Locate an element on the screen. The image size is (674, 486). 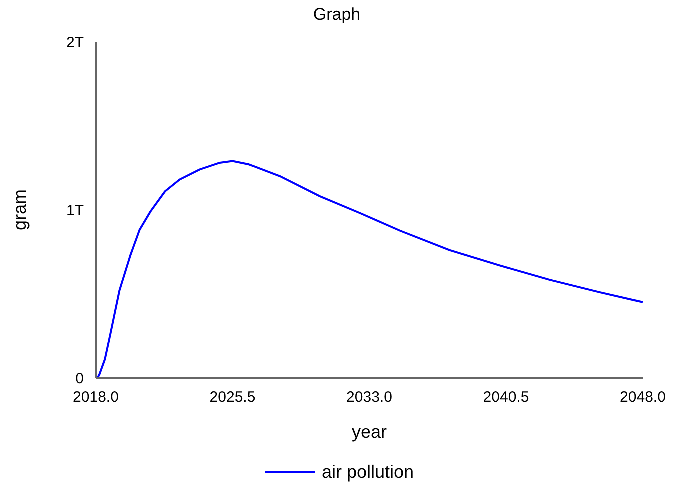
x-tick-label: 2025.5 is located at coordinates (233, 397).